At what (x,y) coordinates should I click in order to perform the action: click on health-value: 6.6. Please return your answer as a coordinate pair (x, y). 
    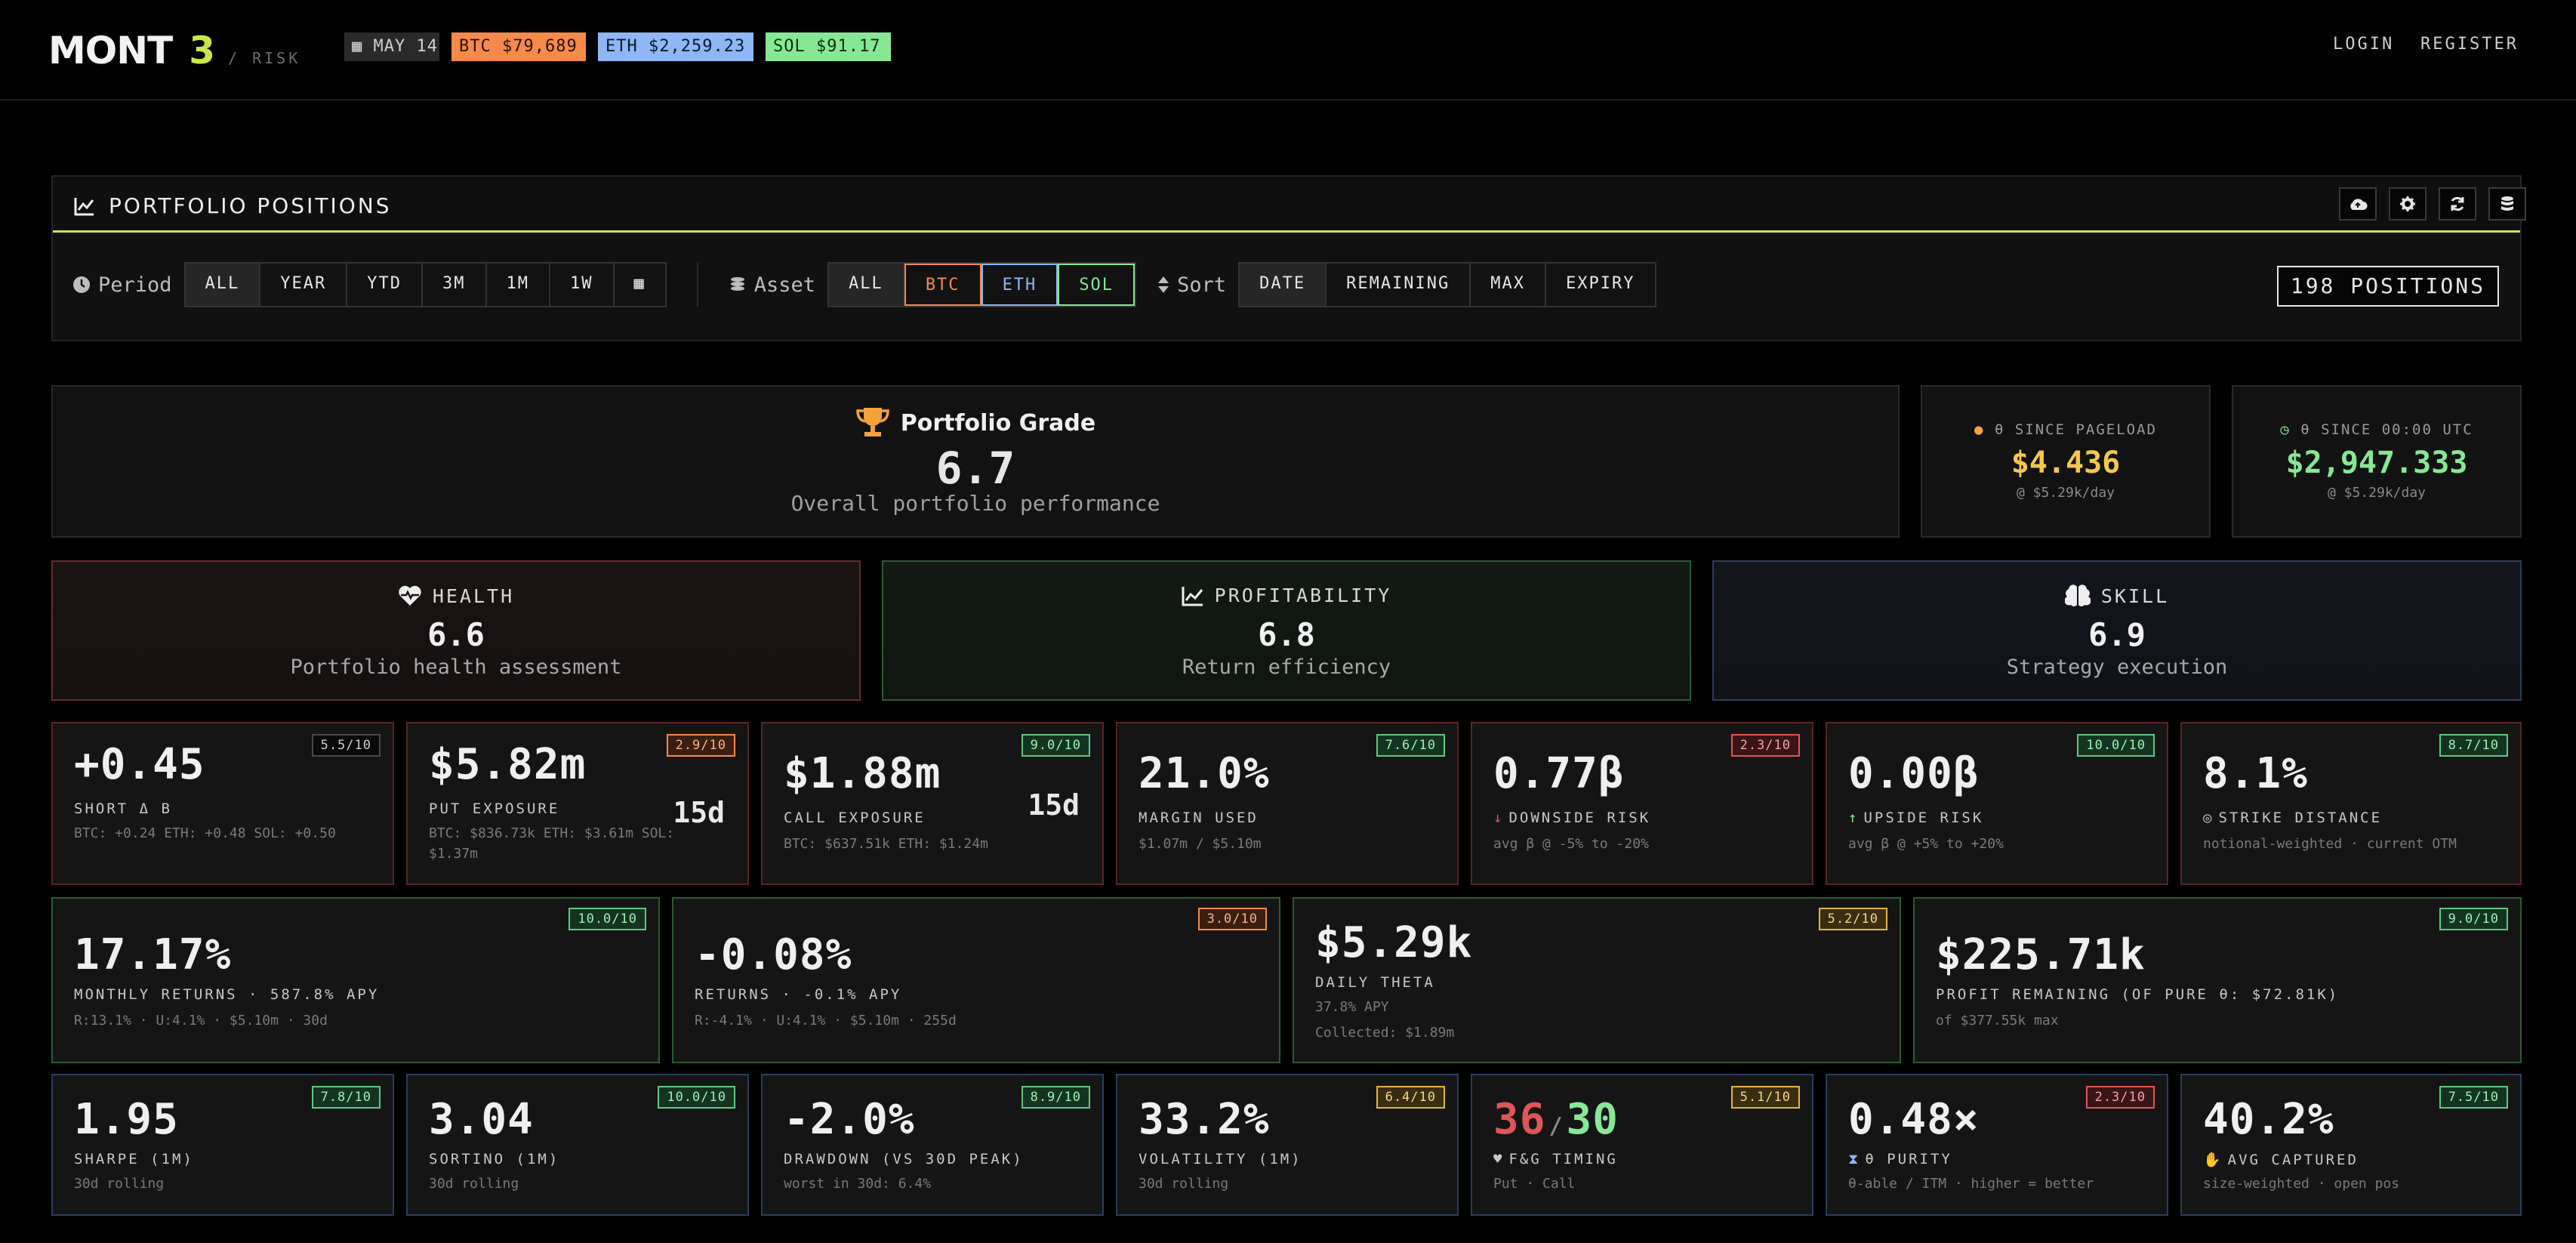
    Looking at the image, I should click on (456, 634).